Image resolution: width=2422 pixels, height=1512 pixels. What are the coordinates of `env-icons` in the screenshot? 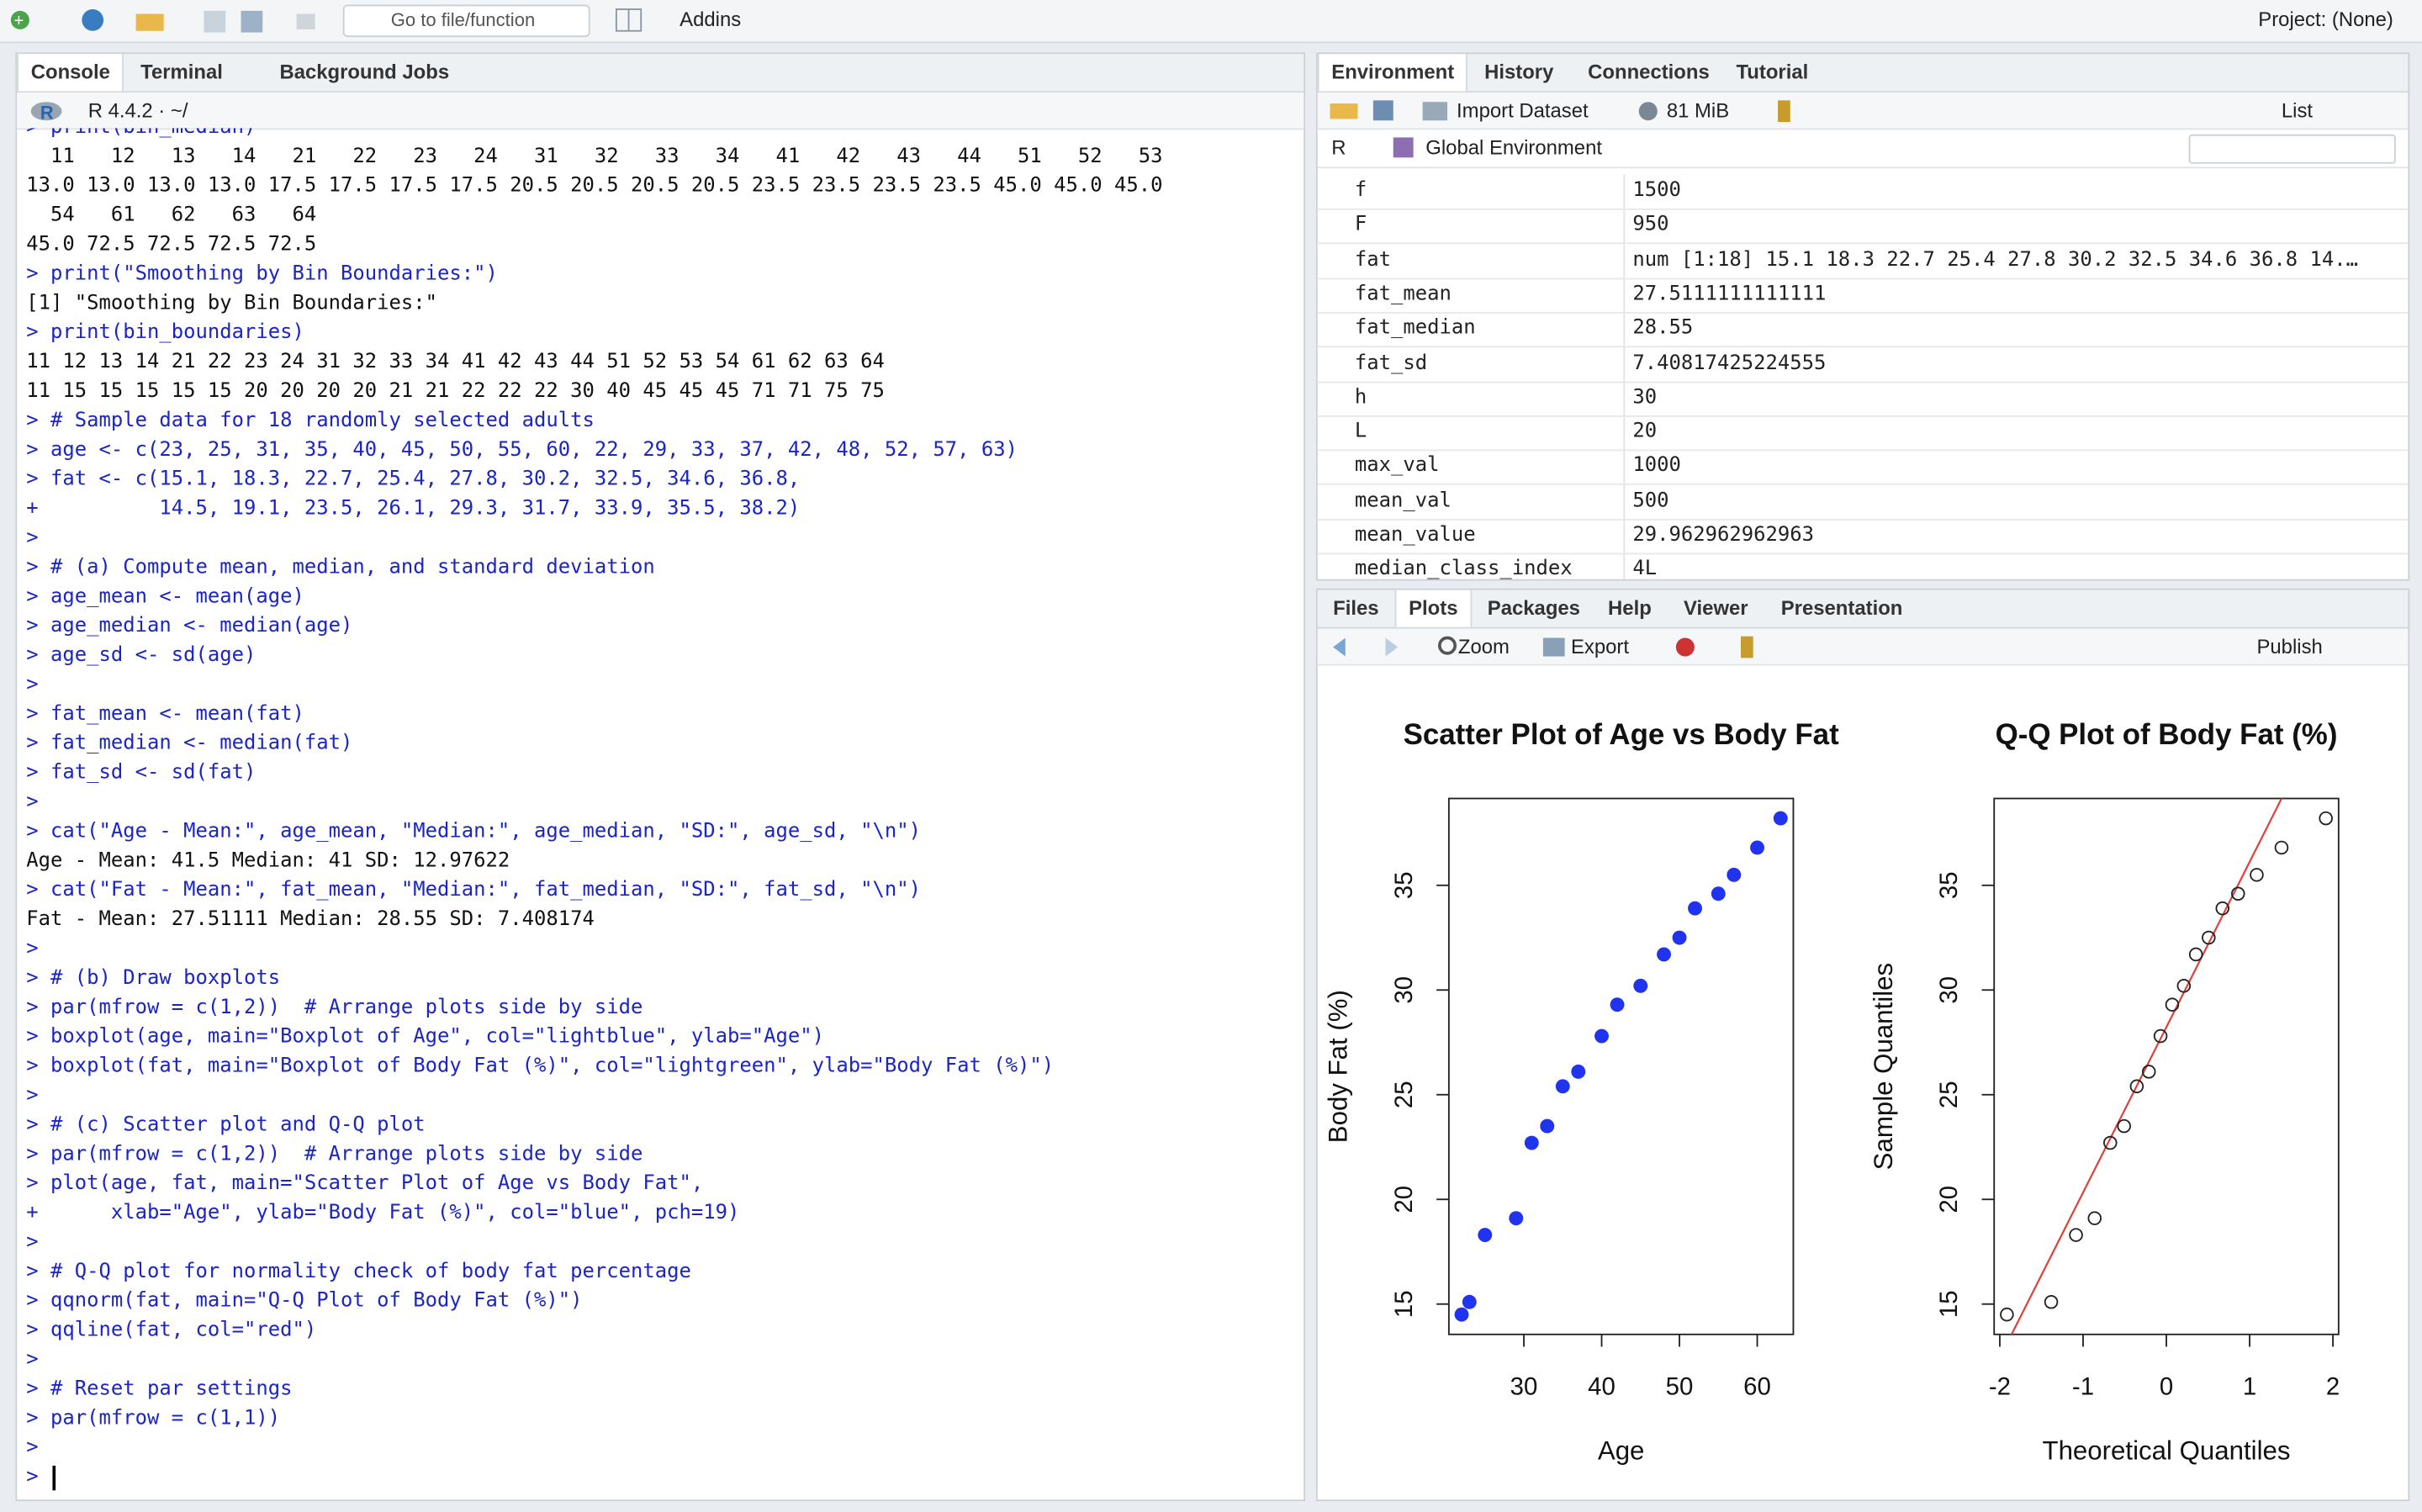 It's located at (1561, 111).